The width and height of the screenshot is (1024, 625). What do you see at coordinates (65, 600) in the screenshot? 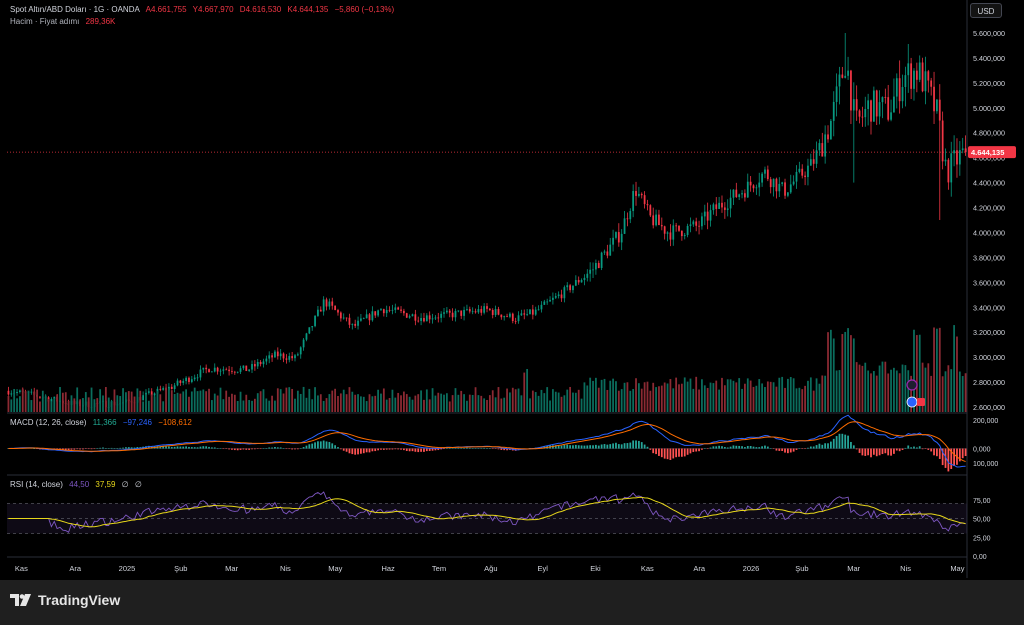
I see `tradingview-logo: TradingView` at bounding box center [65, 600].